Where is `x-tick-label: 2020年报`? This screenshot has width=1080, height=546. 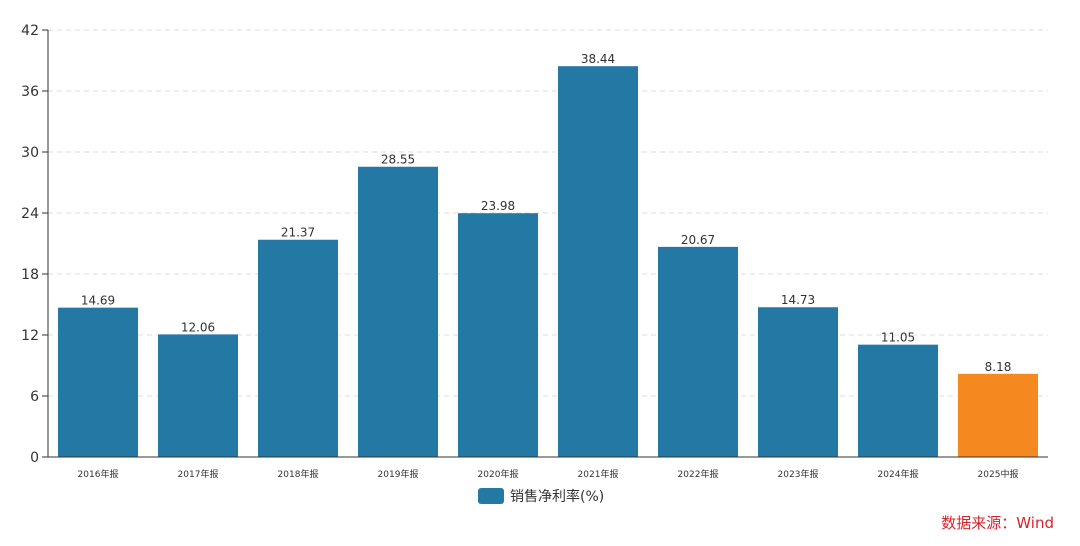 x-tick-label: 2020年报 is located at coordinates (498, 474).